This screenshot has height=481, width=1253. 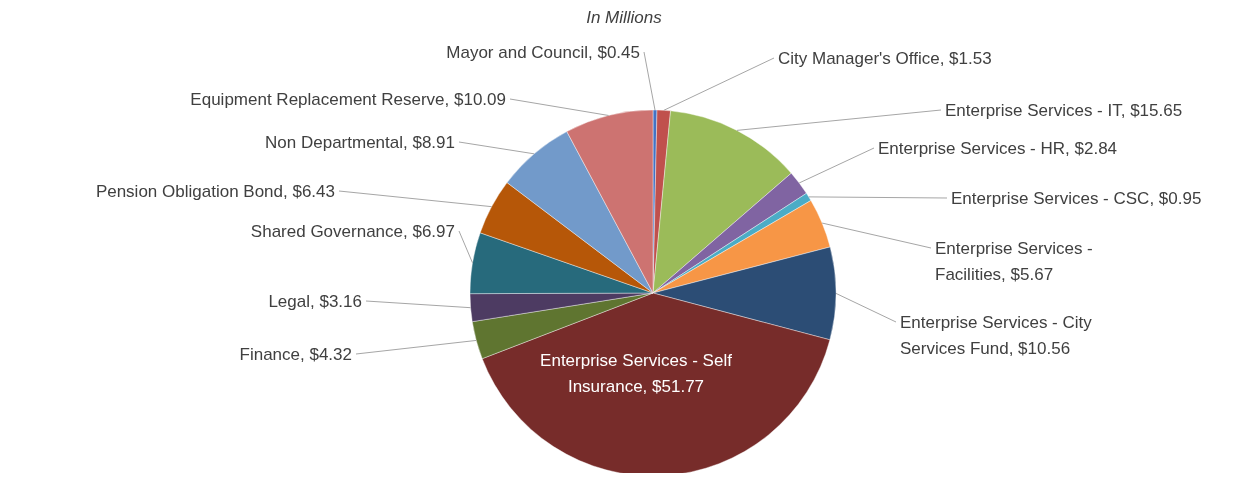 What do you see at coordinates (1064, 110) in the screenshot?
I see `slice-label: Enterprise Services - IT, $15.65` at bounding box center [1064, 110].